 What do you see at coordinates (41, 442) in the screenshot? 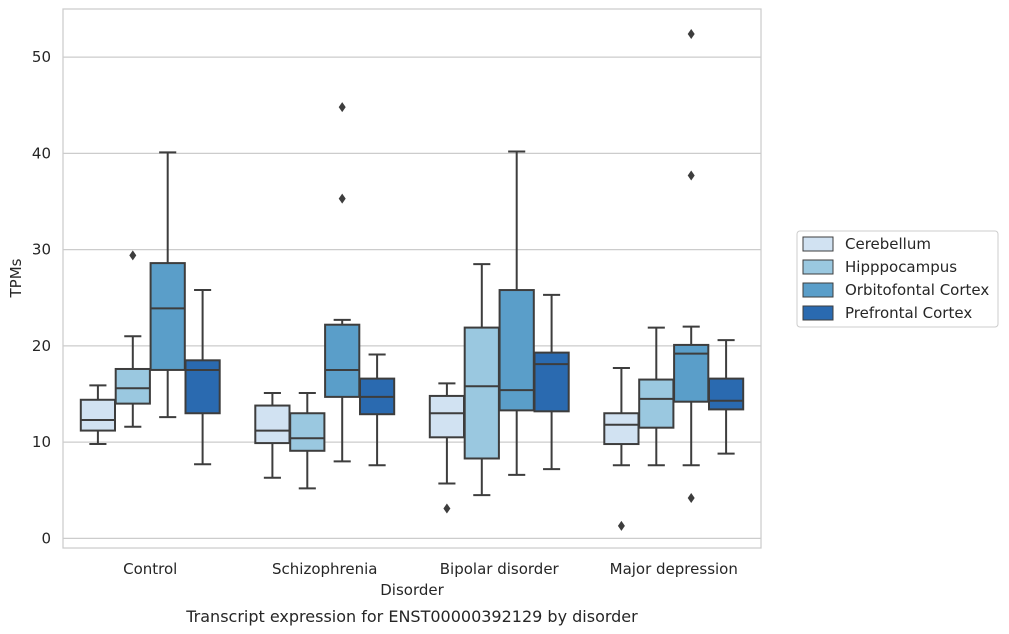
I see `y-tick-label: 10` at bounding box center [41, 442].